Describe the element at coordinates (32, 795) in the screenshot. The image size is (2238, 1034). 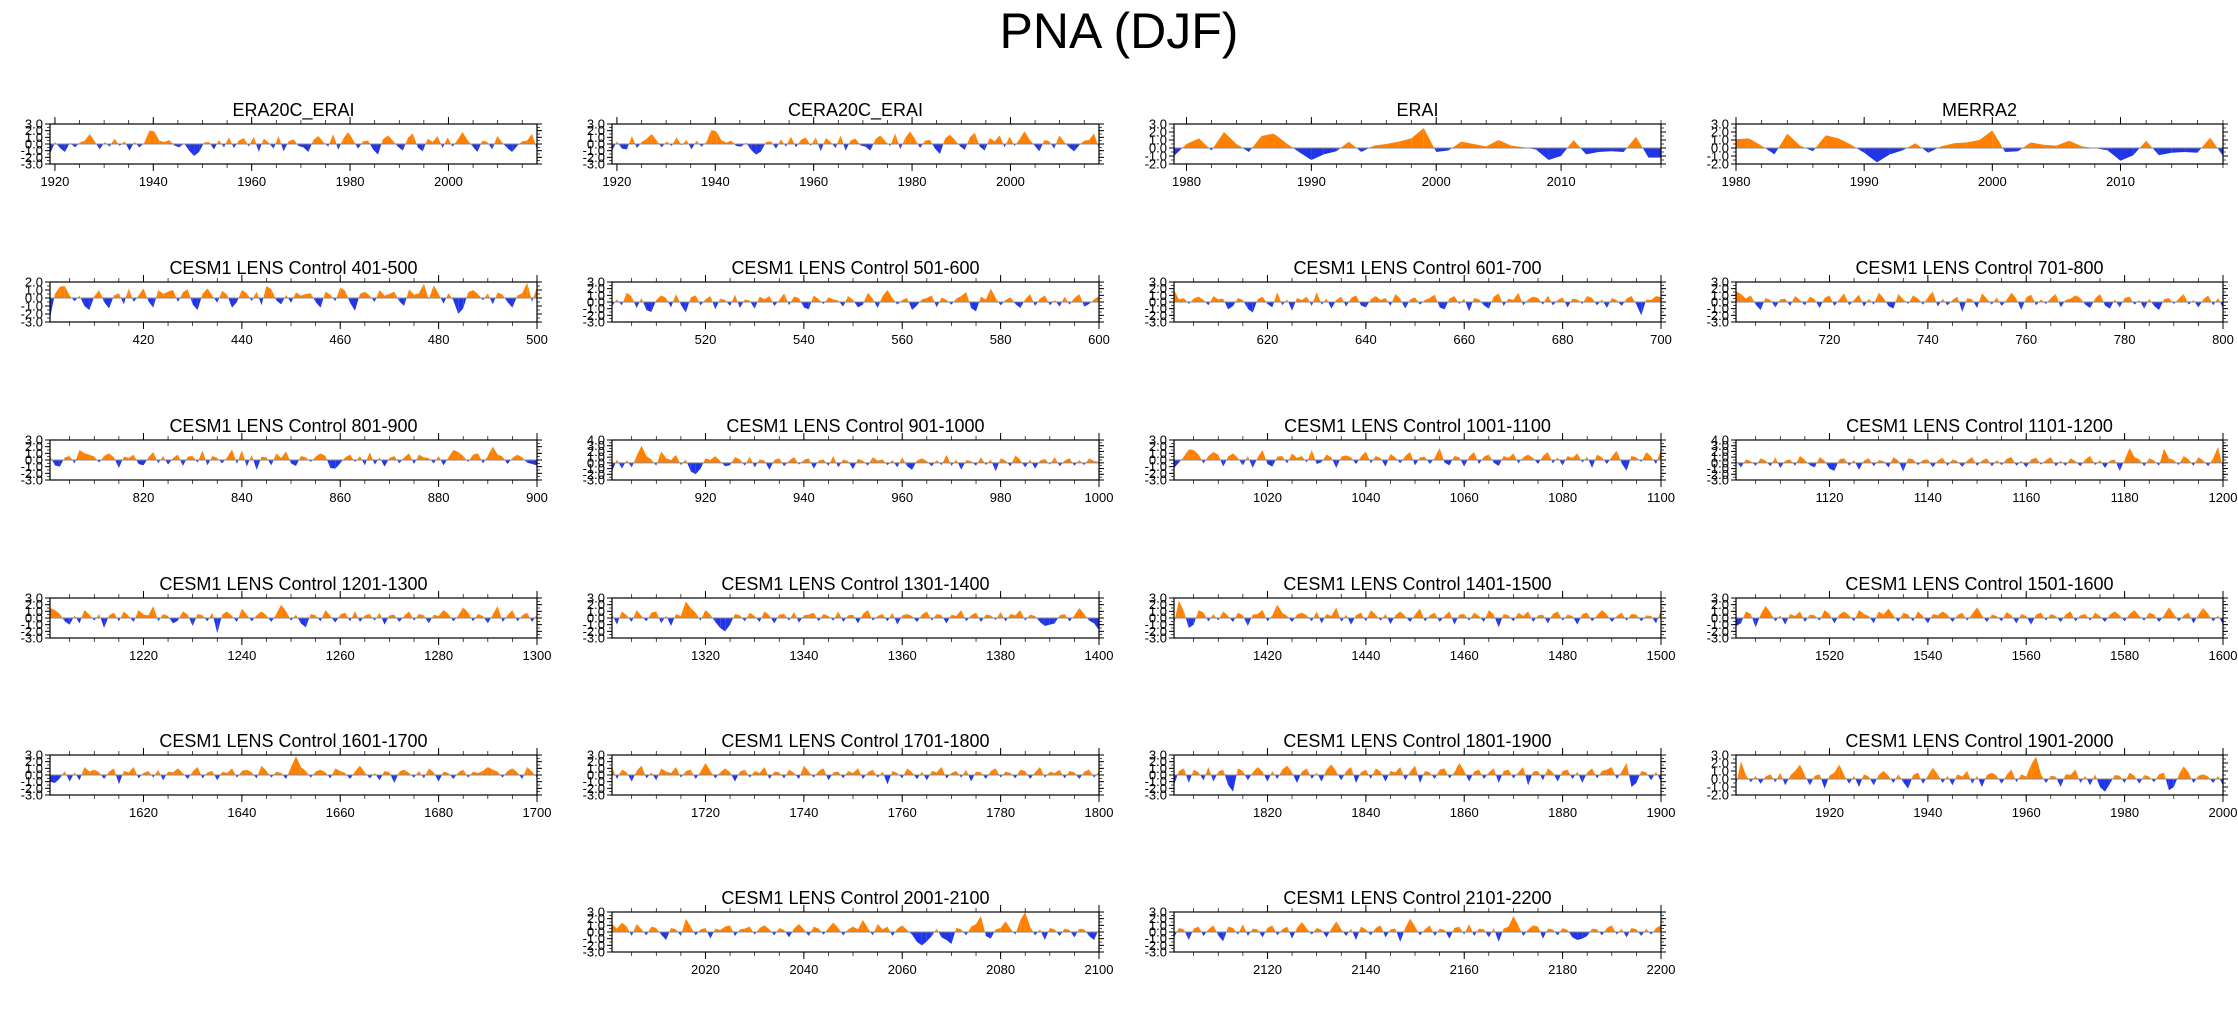
I see `y-tick-label: -3.0` at that location.